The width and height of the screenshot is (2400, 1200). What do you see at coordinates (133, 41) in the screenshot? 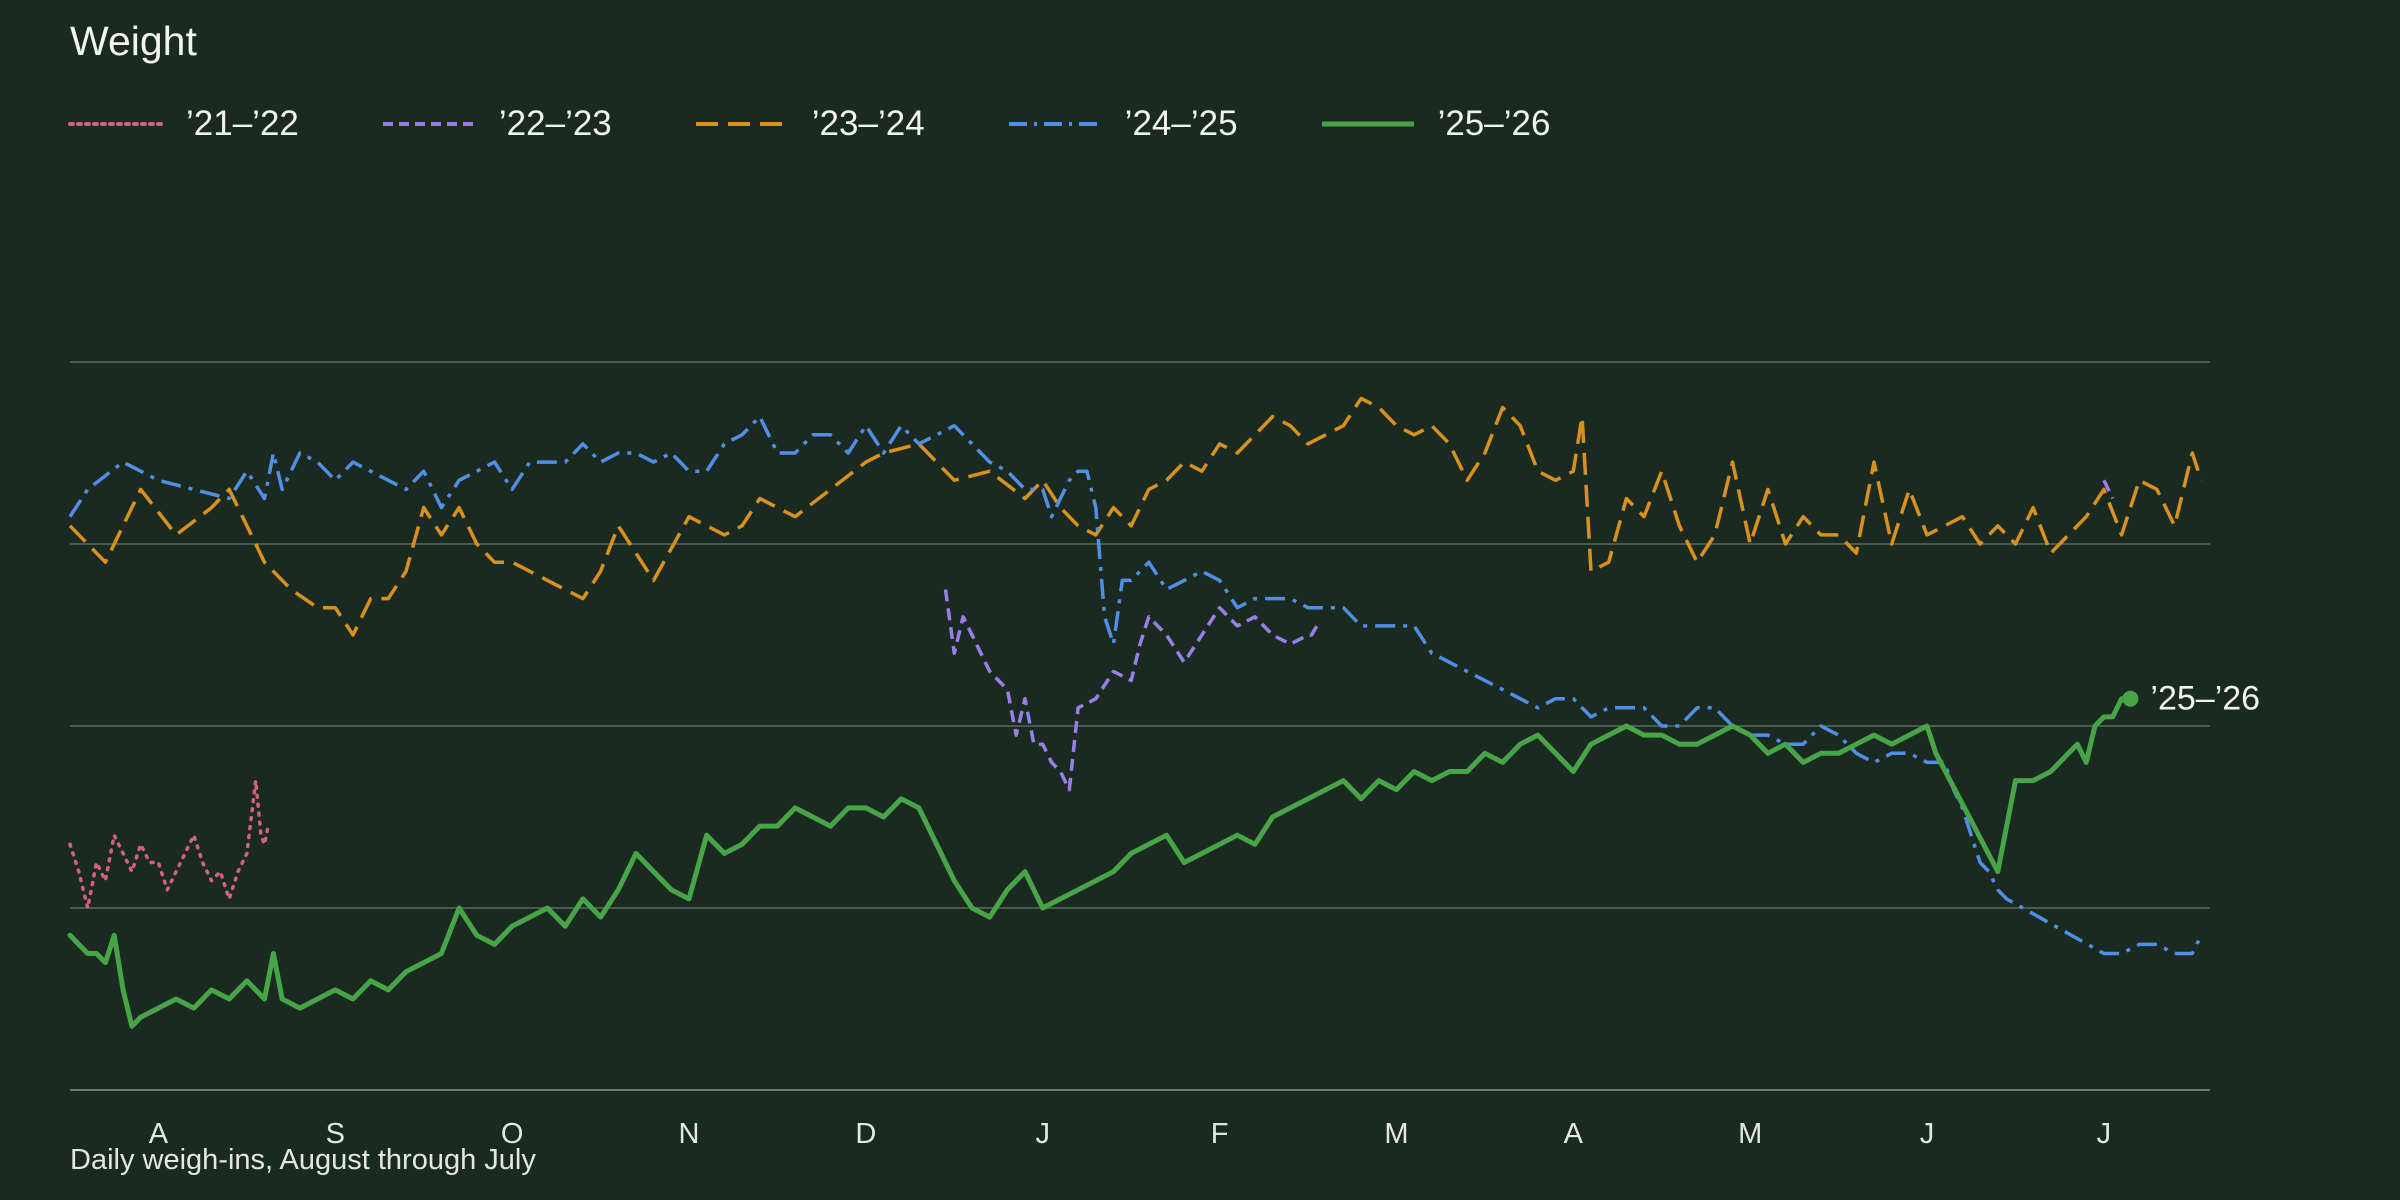
I see `chart-title: Weight` at bounding box center [133, 41].